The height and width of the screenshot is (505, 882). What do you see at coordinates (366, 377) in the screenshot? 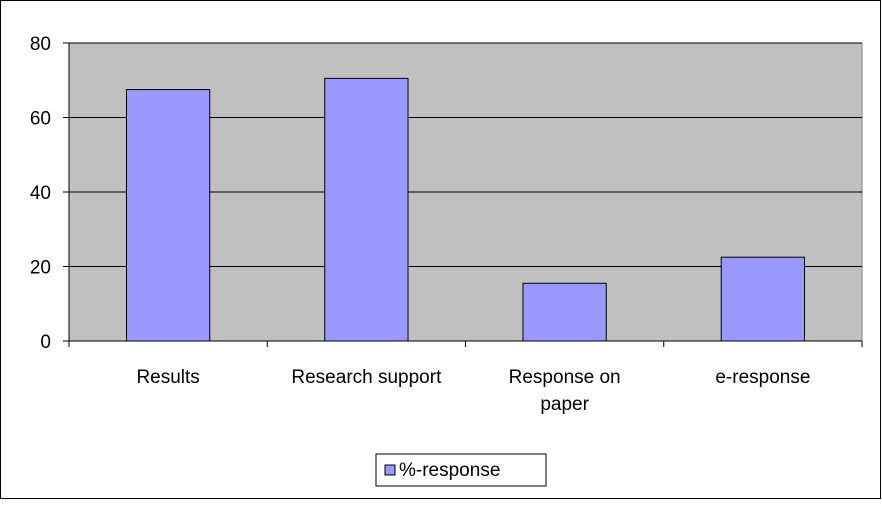
I see `x-tick-label: Research support` at bounding box center [366, 377].